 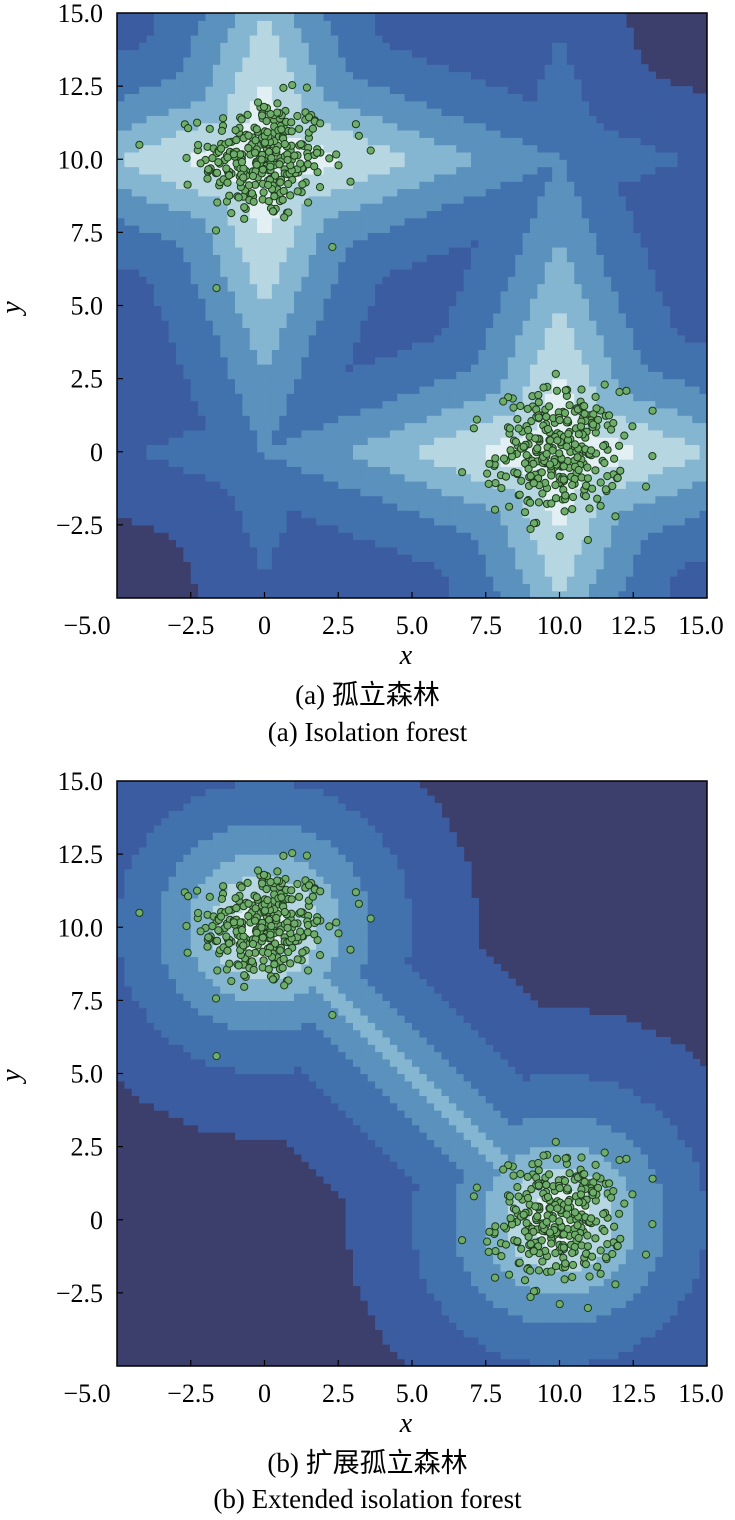 I want to click on x-tick-label: 0, so click(x=264, y=625).